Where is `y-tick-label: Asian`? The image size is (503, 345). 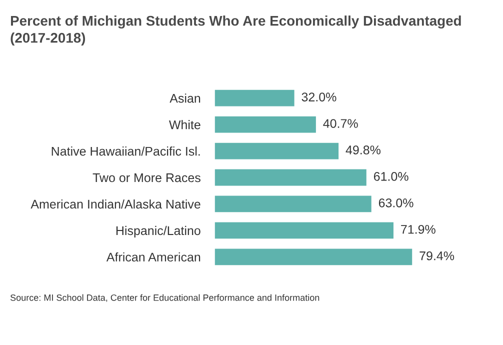
y-tick-label: Asian is located at coordinates (185, 98).